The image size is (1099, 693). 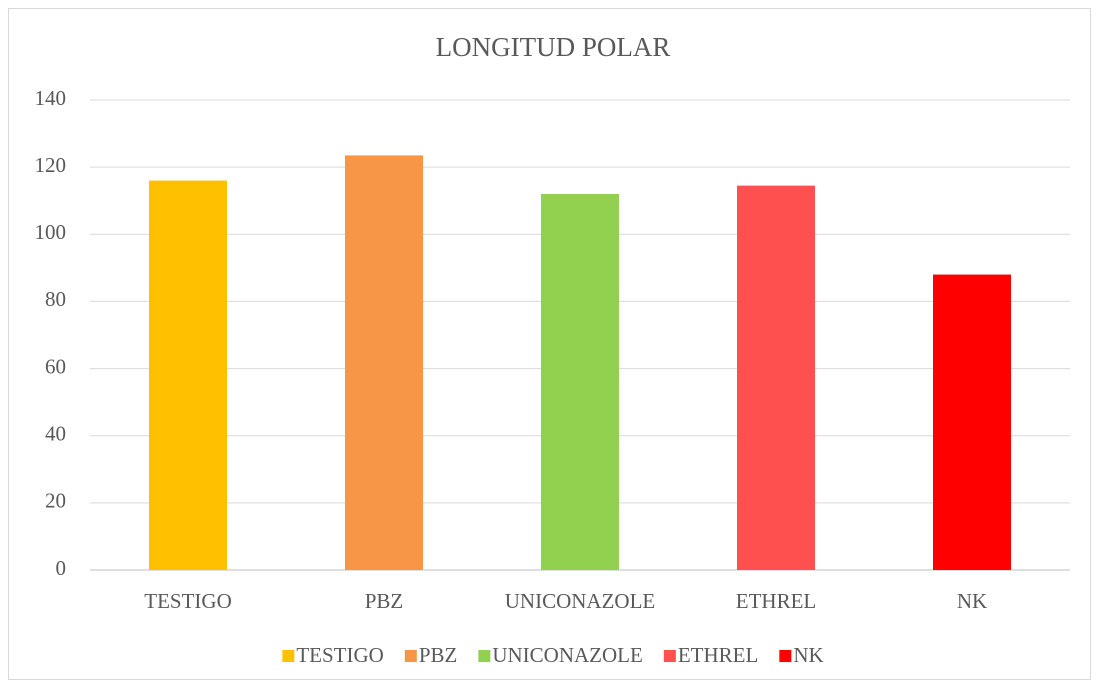 I want to click on x-tick-label: PBZ, so click(x=384, y=601).